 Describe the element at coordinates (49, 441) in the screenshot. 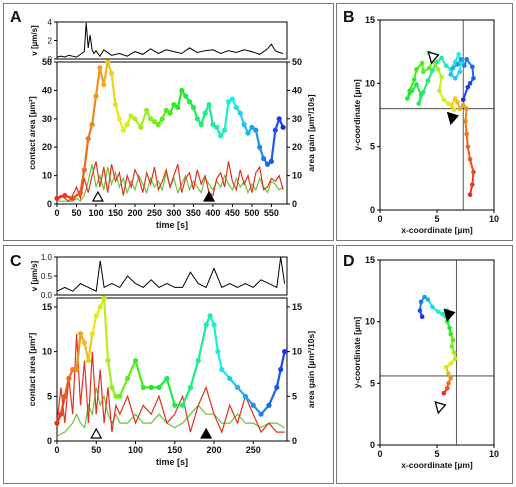

I see `c-ytick-left-label: 0` at that location.